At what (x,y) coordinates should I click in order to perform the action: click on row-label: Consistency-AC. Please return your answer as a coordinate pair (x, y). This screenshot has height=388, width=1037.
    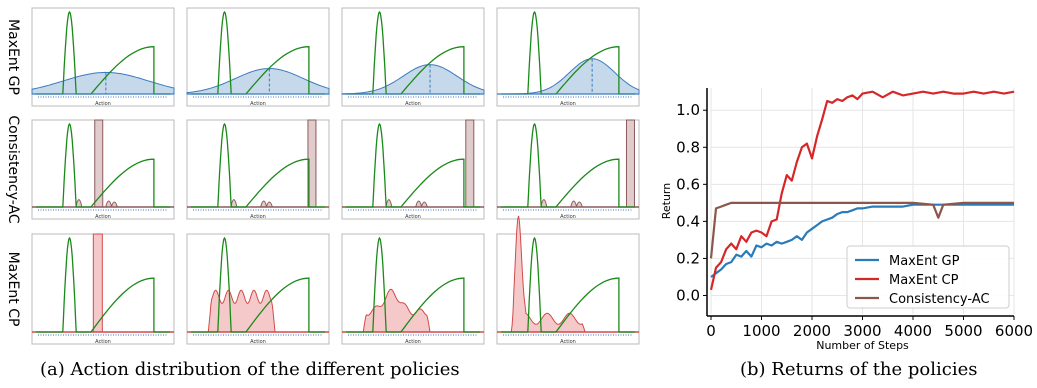
    Looking at the image, I should click on (13, 169).